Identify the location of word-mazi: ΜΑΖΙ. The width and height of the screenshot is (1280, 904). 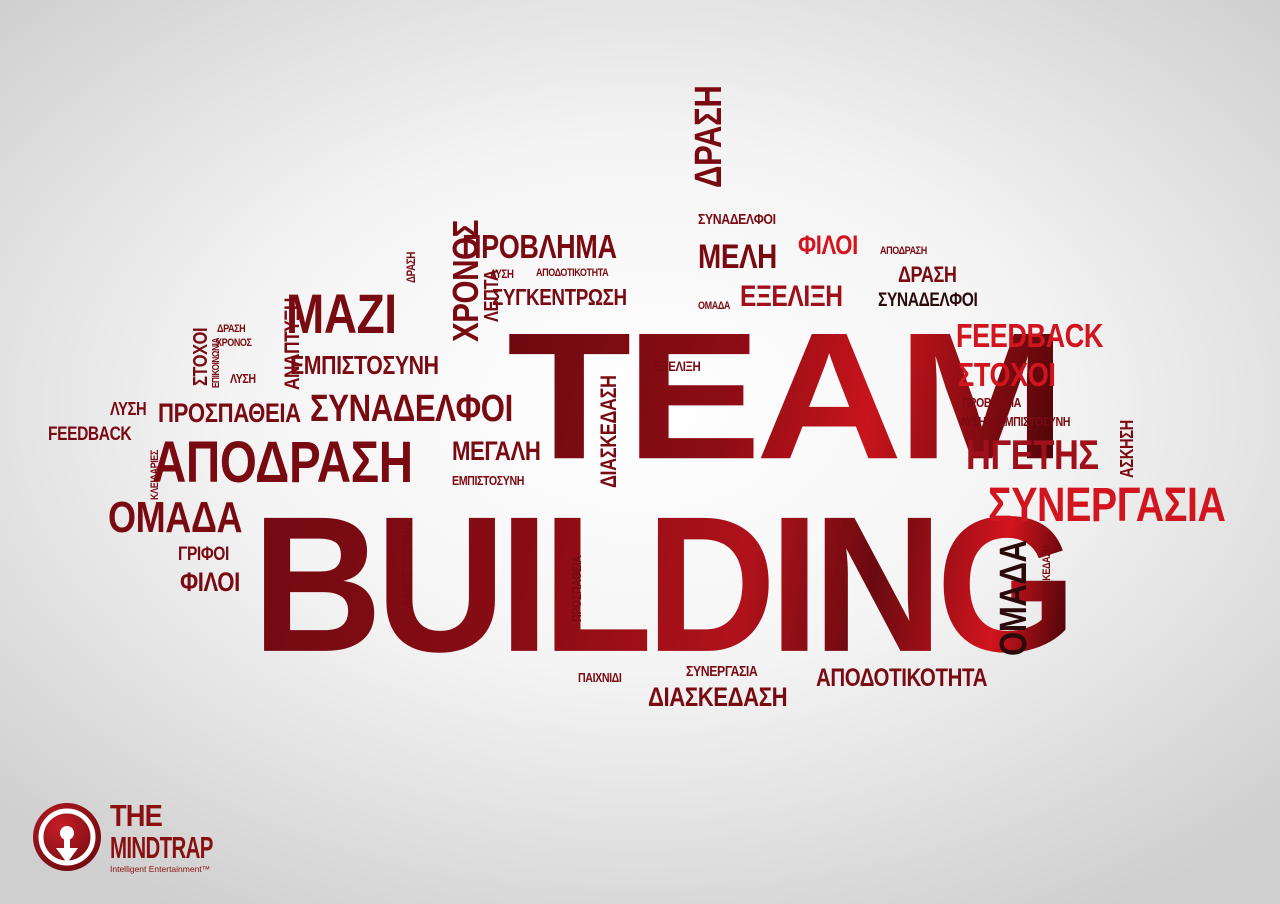
(341, 313).